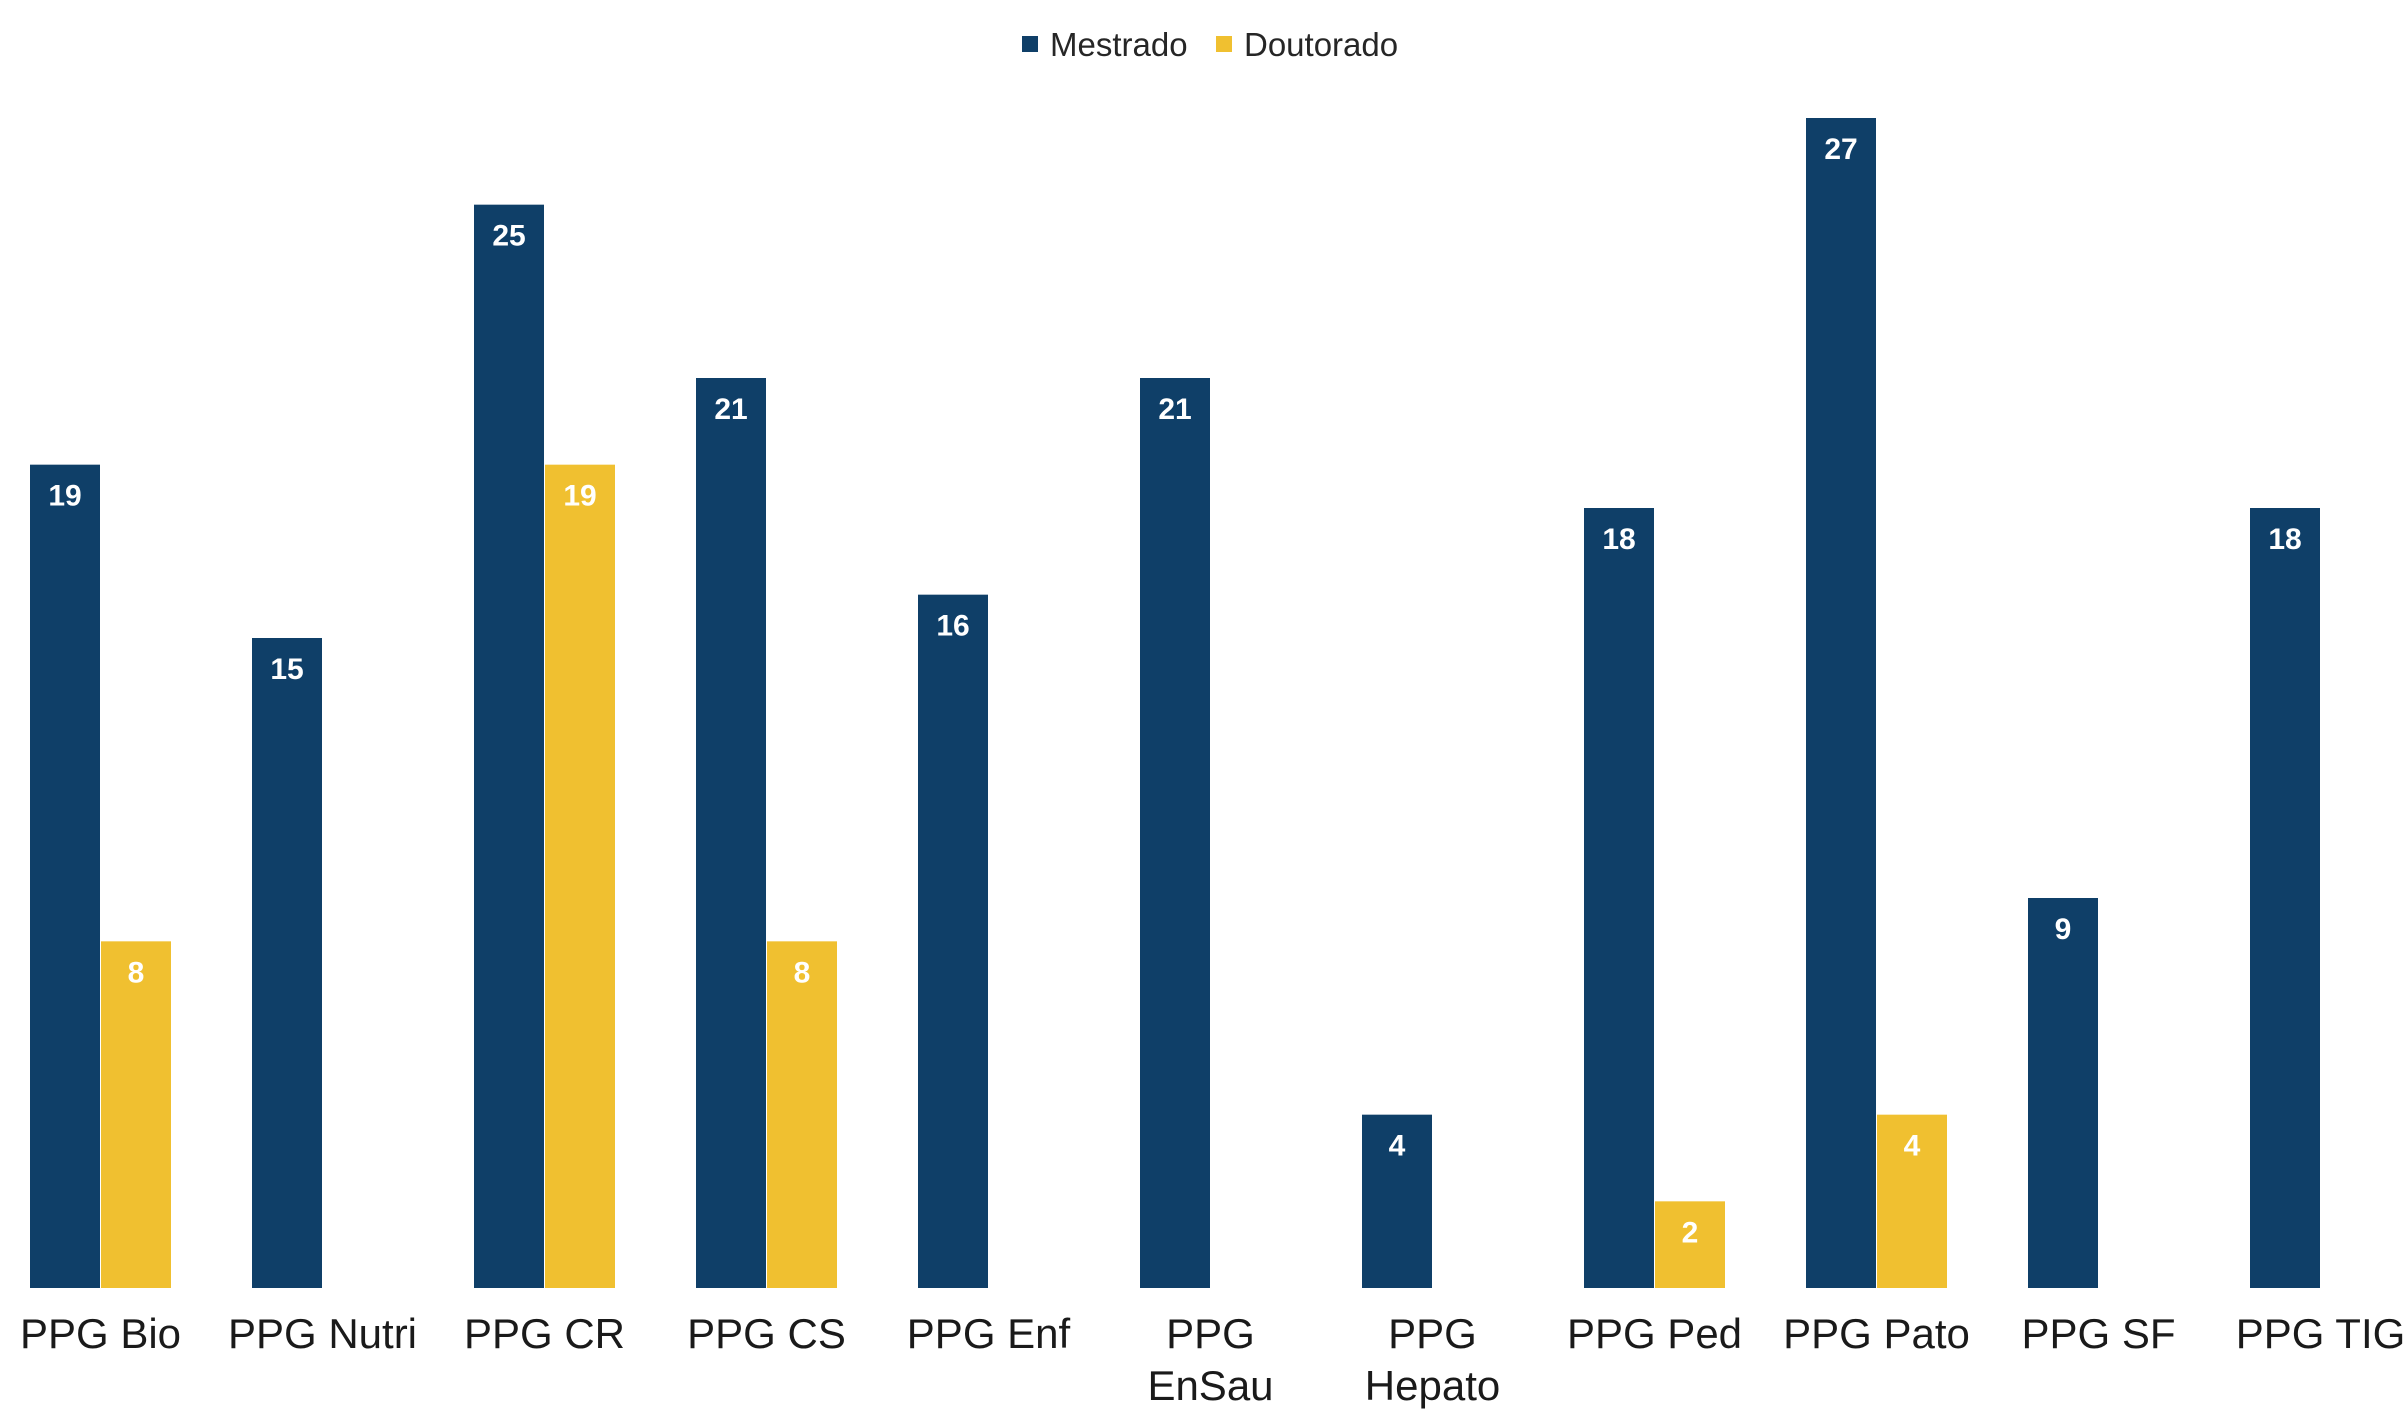 The height and width of the screenshot is (1410, 2405). What do you see at coordinates (1840, 149) in the screenshot?
I see `value-label-mestrado-8: 27` at bounding box center [1840, 149].